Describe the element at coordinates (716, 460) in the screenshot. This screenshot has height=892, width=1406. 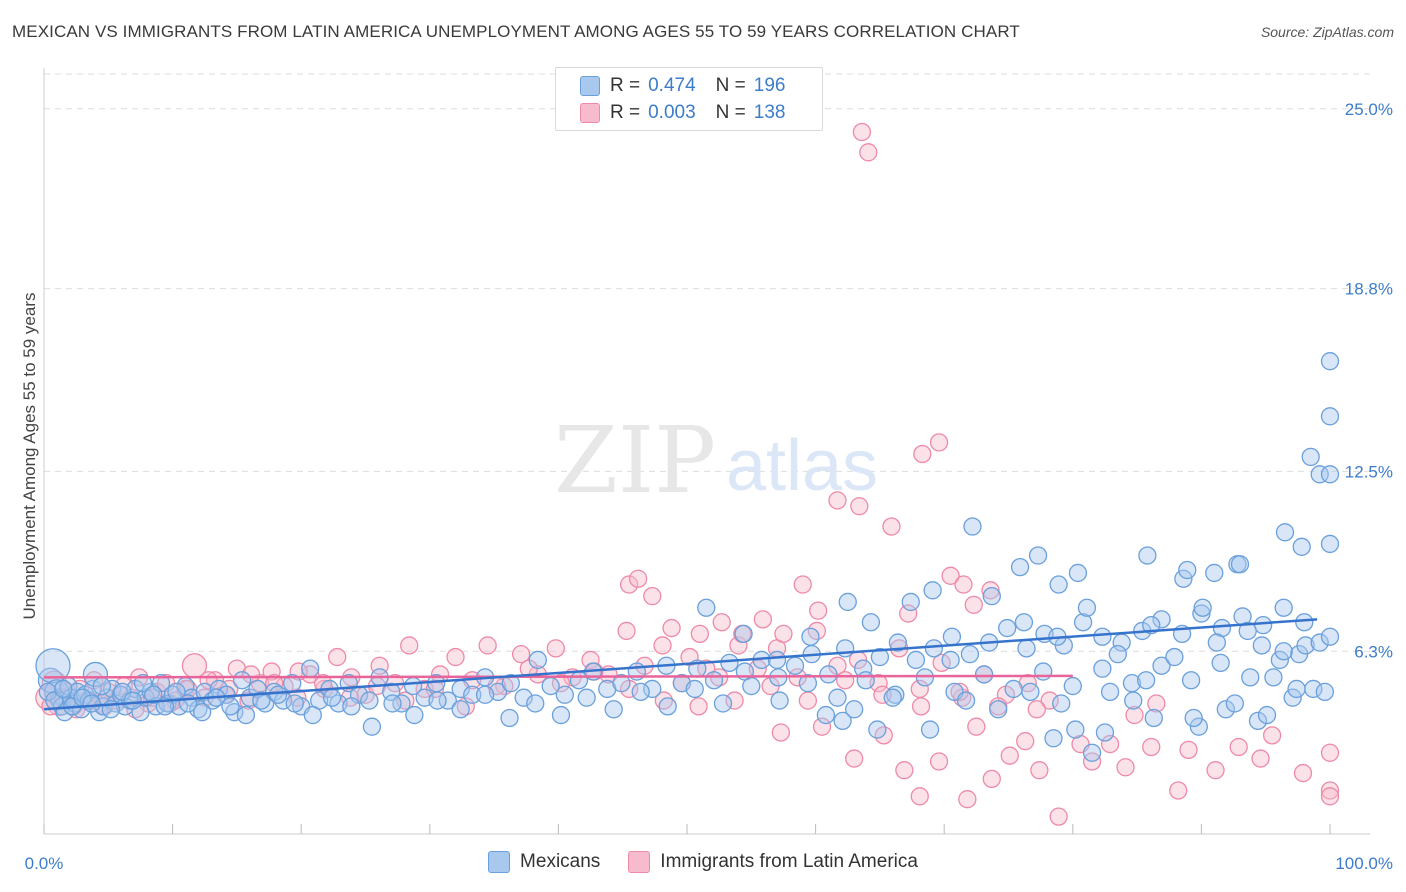
I see `watermark: ZIP atlas` at that location.